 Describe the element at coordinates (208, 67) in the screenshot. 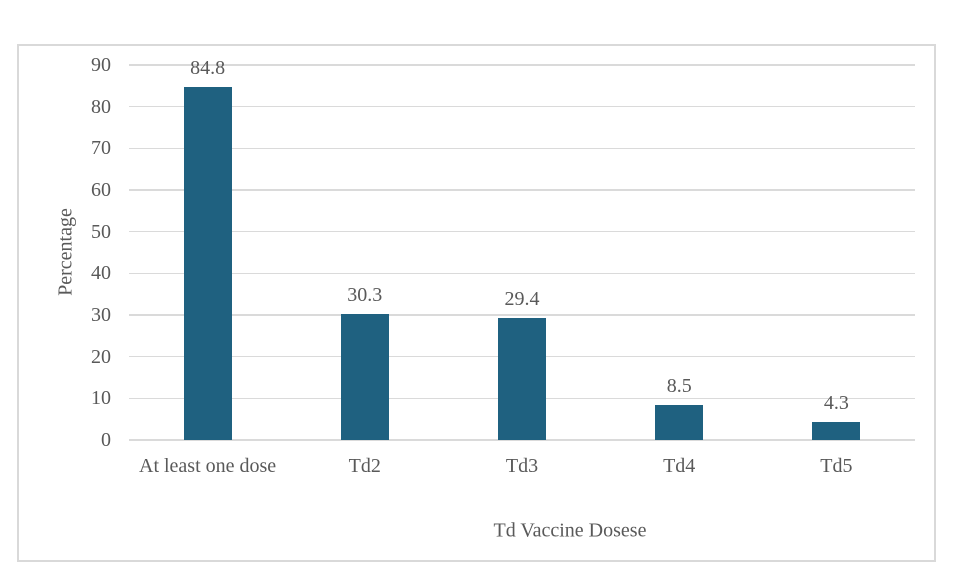

I see `data-label: 84.8` at that location.